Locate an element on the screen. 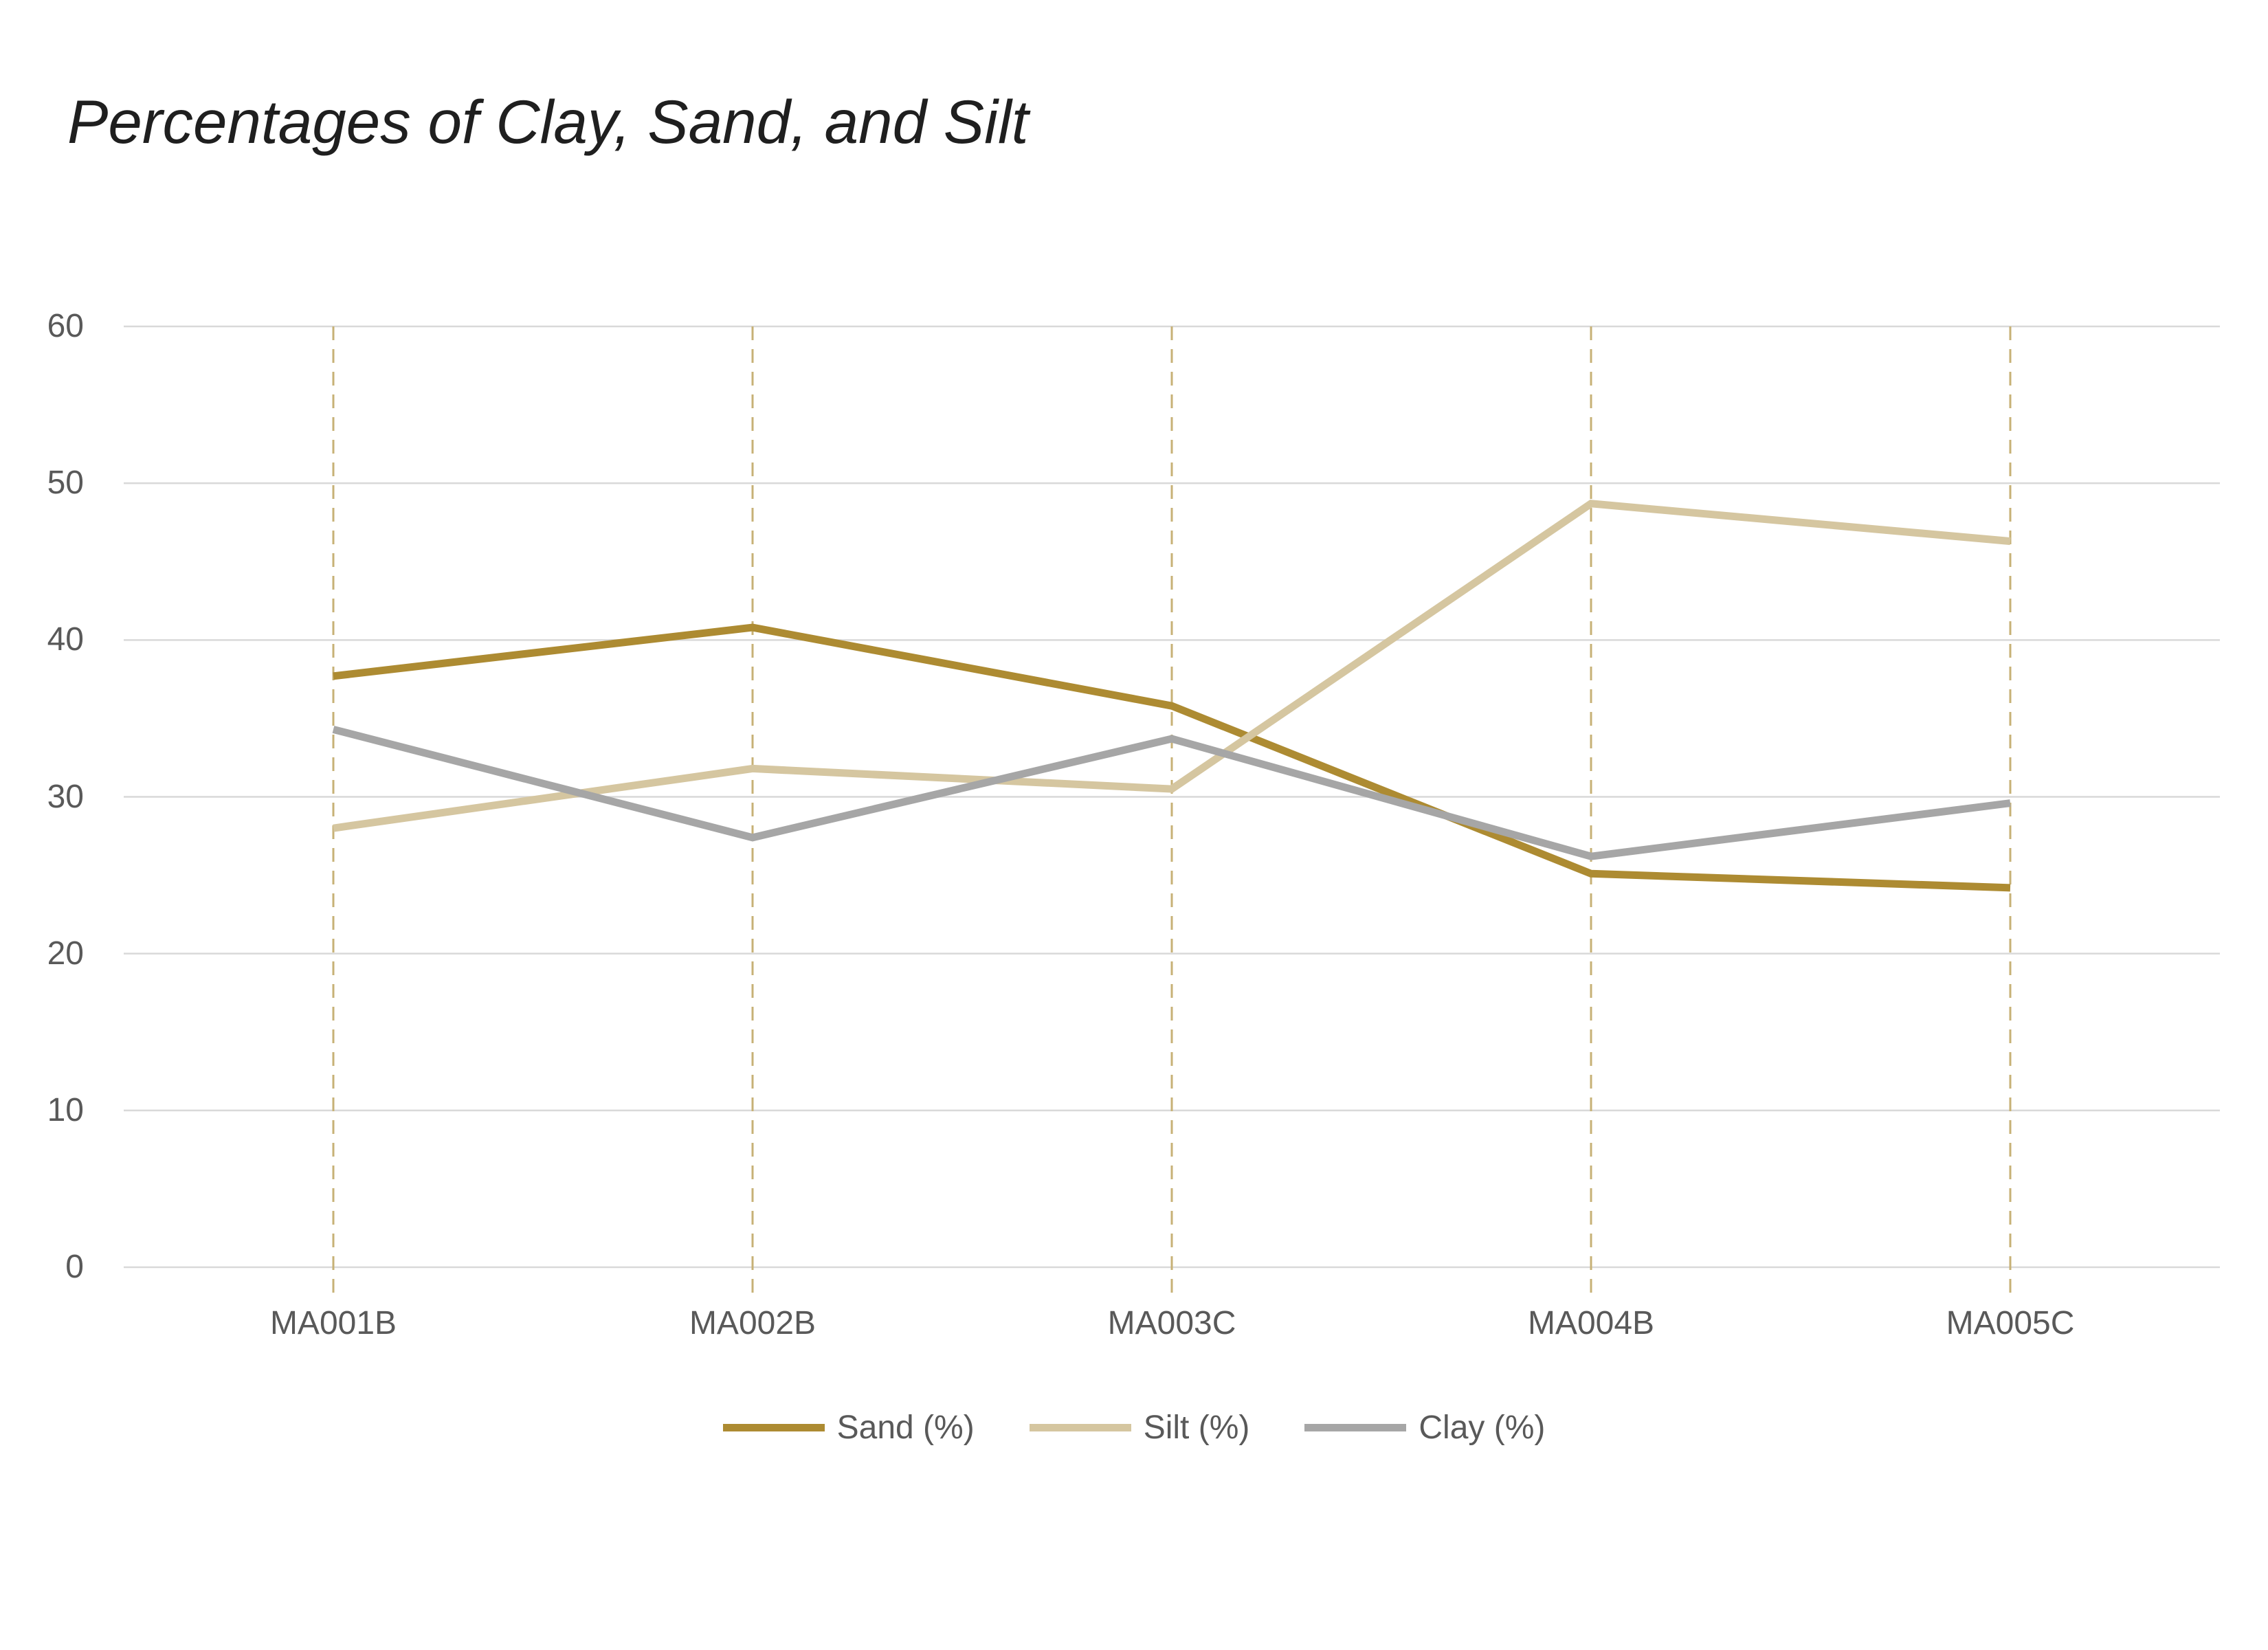 This screenshot has height=1650, width=2268. legend-item-silt: Silt (%) is located at coordinates (1139, 1428).